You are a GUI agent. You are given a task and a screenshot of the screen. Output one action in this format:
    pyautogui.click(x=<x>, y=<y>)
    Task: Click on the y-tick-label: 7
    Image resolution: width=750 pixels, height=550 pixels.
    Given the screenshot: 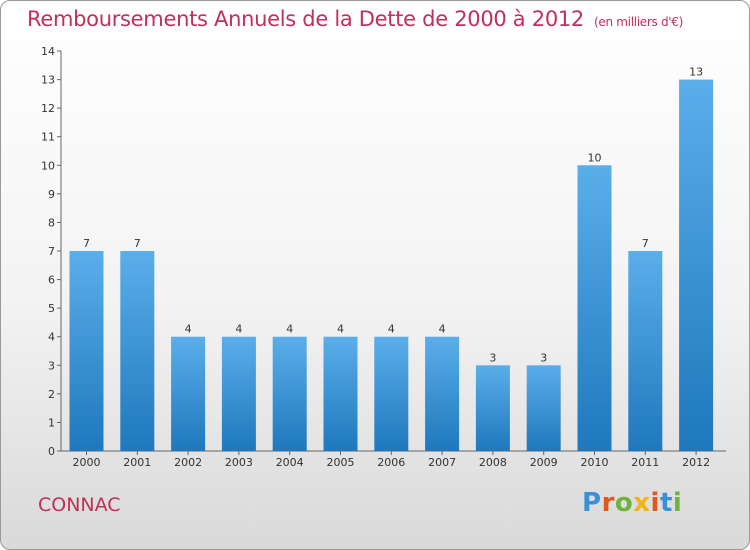 What is the action you would take?
    pyautogui.click(x=51, y=251)
    